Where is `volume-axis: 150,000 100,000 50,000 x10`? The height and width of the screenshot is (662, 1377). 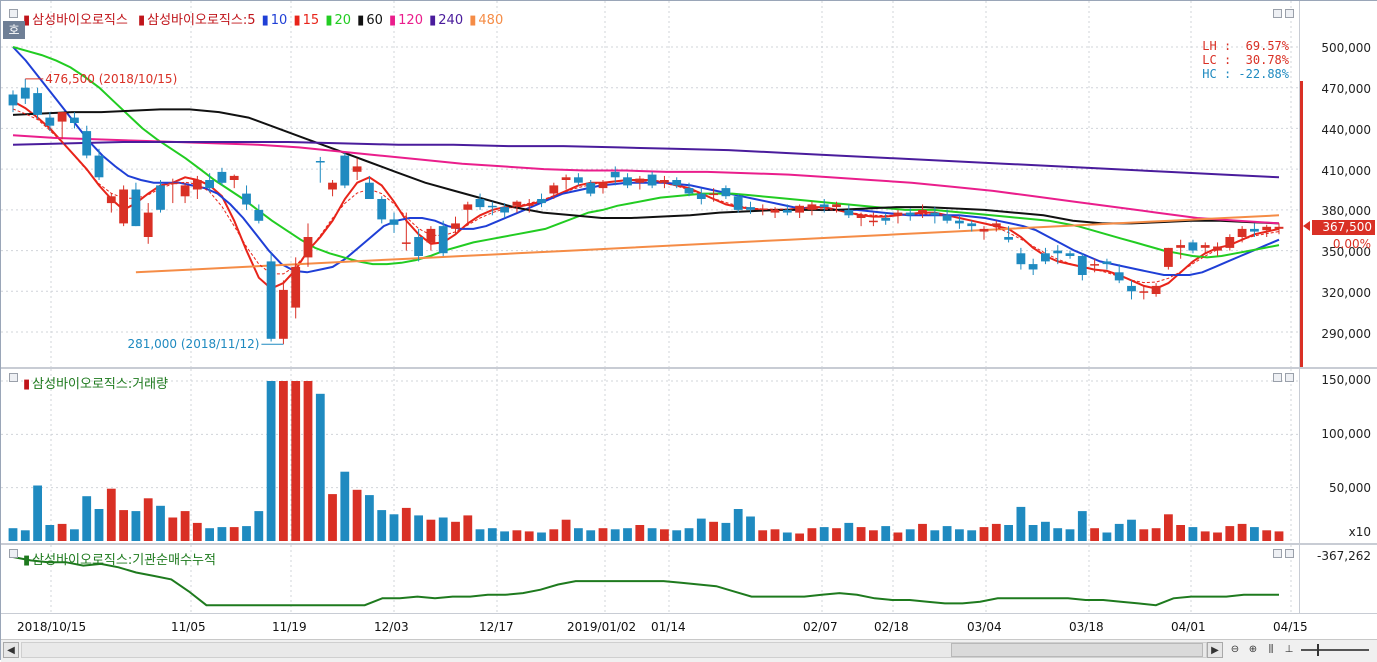 volume-axis: 150,000 100,000 50,000 x10 is located at coordinates (1338, 456).